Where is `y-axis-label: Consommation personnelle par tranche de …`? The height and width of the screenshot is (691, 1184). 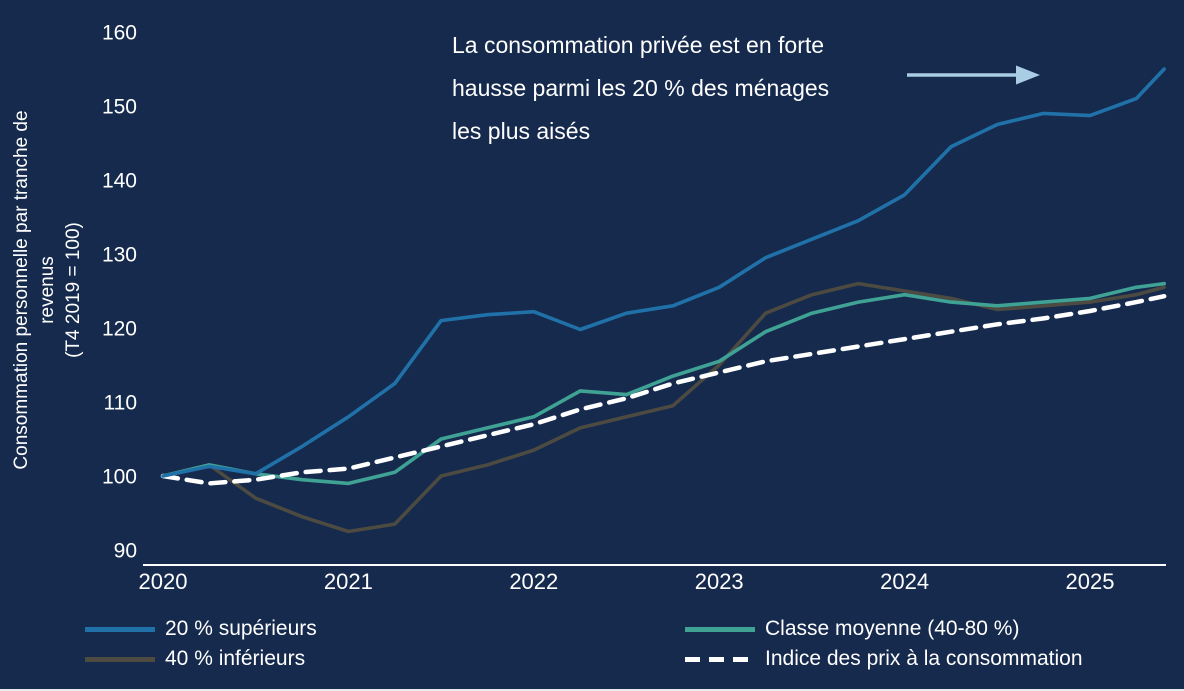
y-axis-label: Consommation personnelle par tranche de … is located at coordinates (48, 290).